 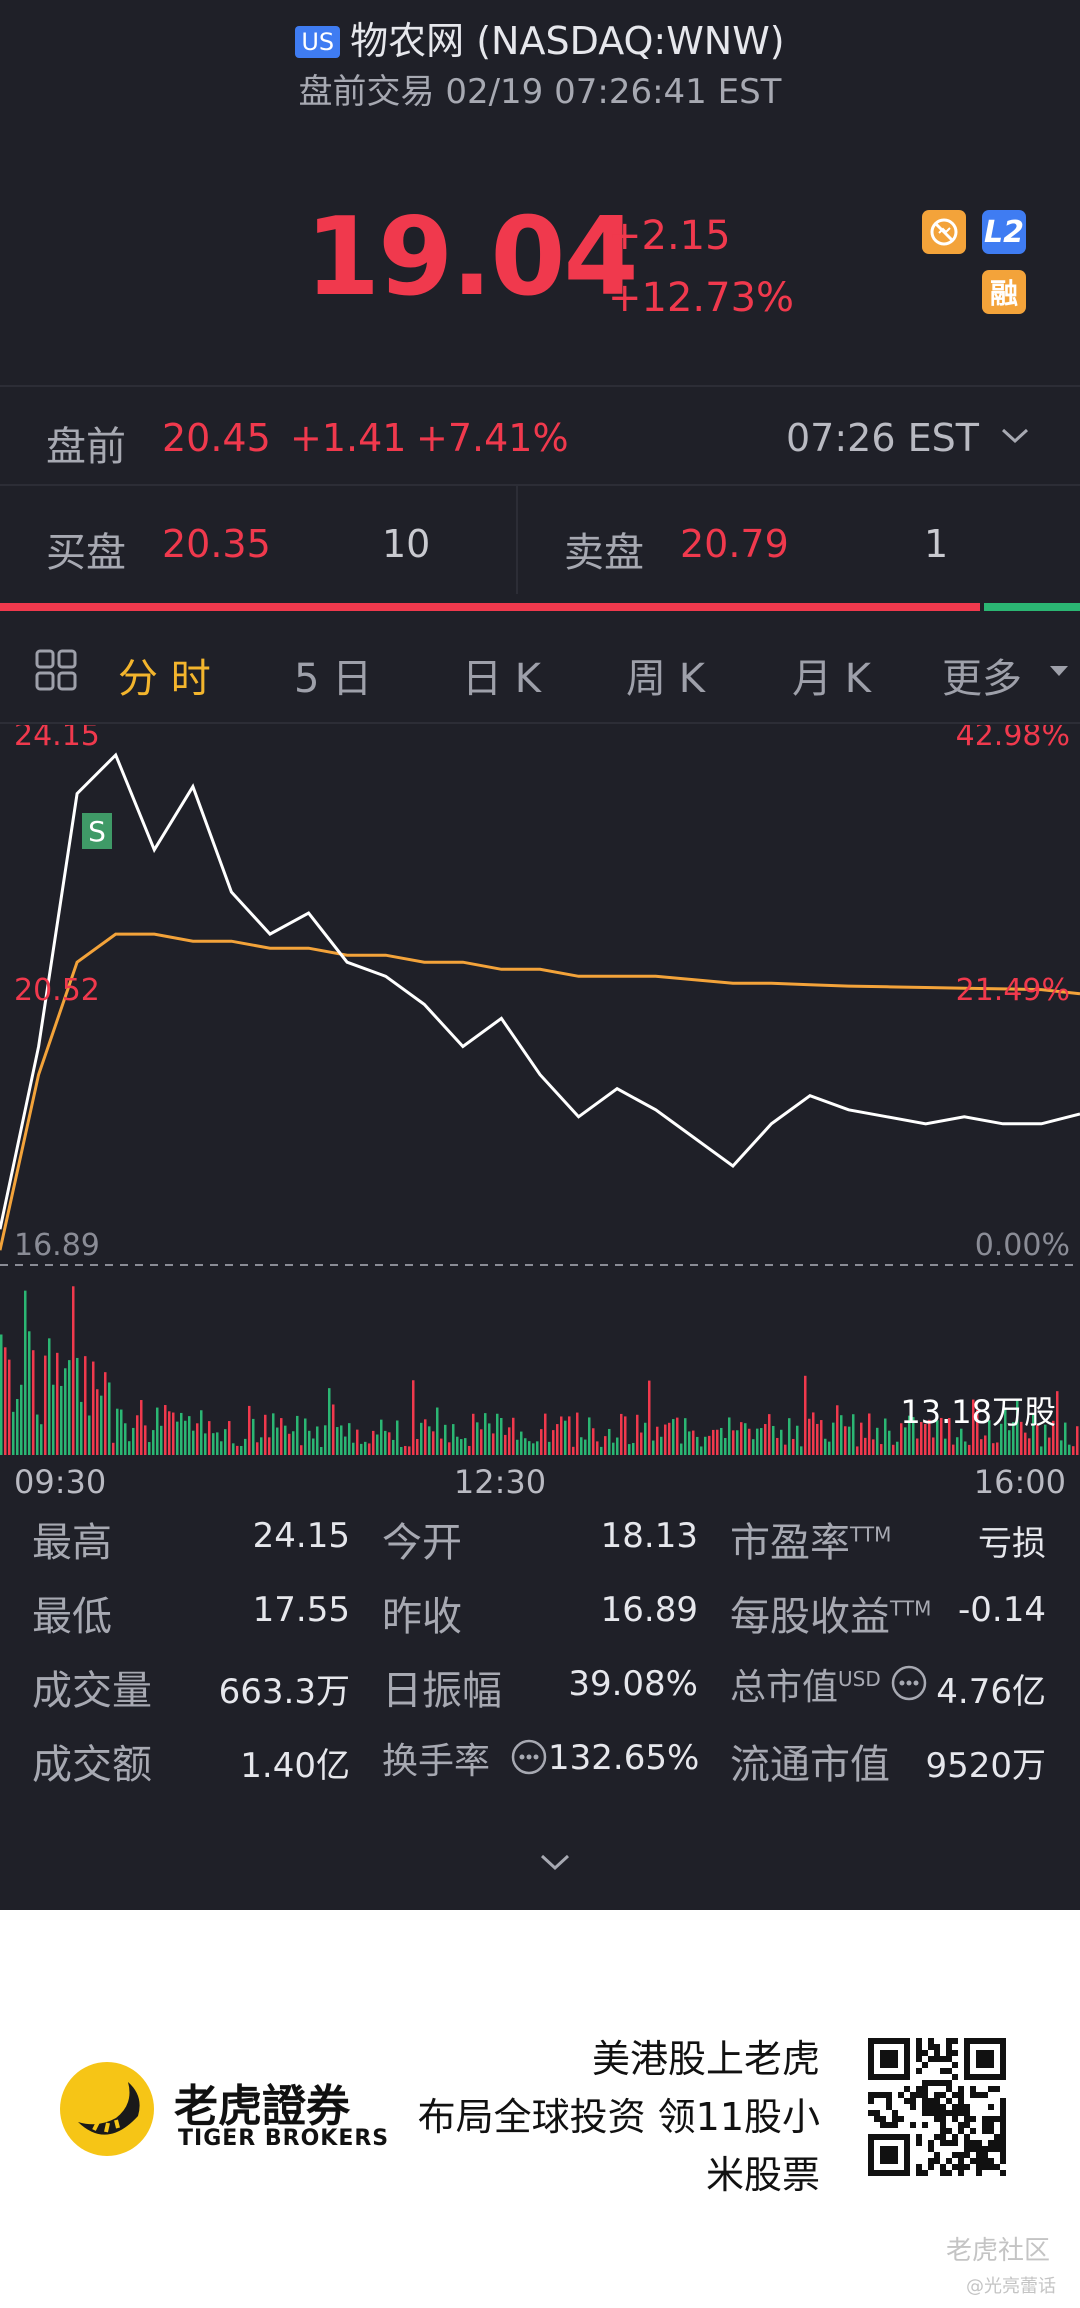 What do you see at coordinates (57, 739) in the screenshot?
I see `y-tick-left: 24.15` at bounding box center [57, 739].